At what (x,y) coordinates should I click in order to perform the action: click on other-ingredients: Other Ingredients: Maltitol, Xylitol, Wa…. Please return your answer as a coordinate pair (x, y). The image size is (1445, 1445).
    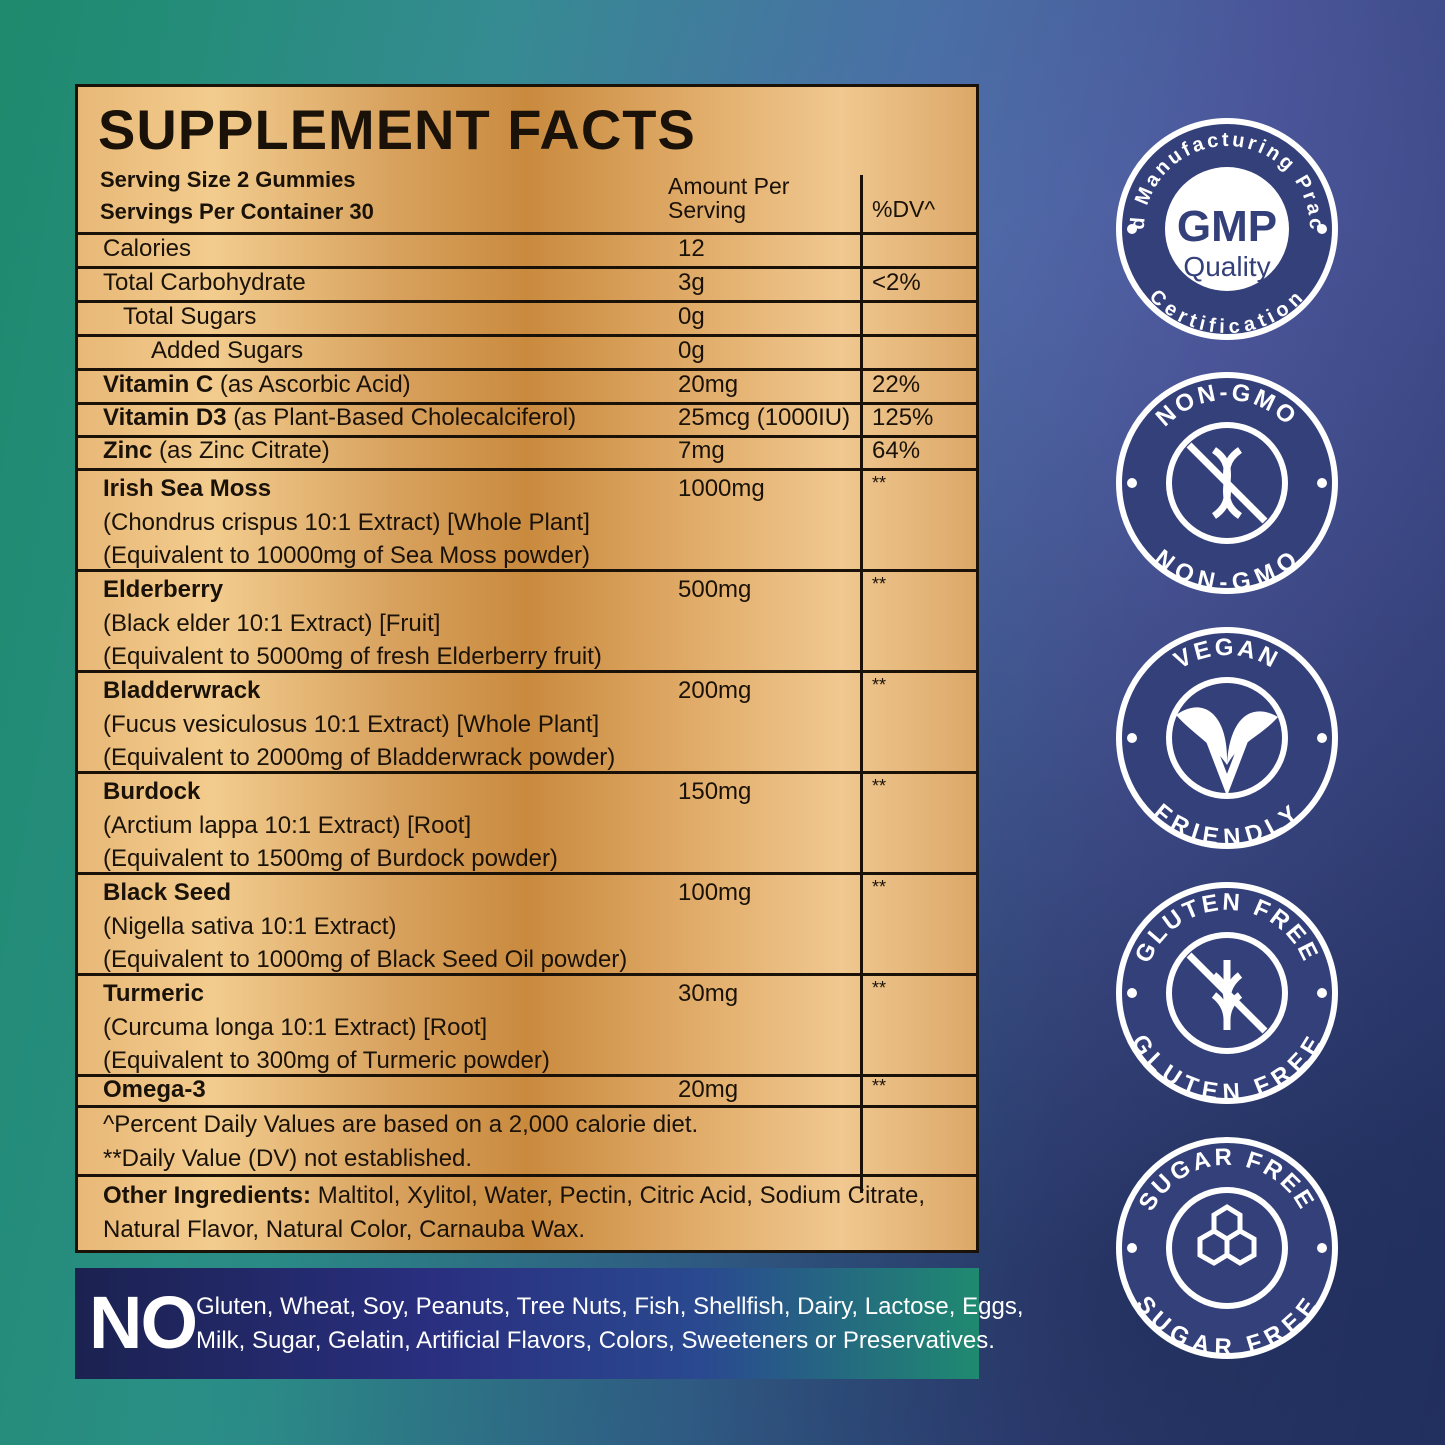
    Looking at the image, I should click on (514, 1212).